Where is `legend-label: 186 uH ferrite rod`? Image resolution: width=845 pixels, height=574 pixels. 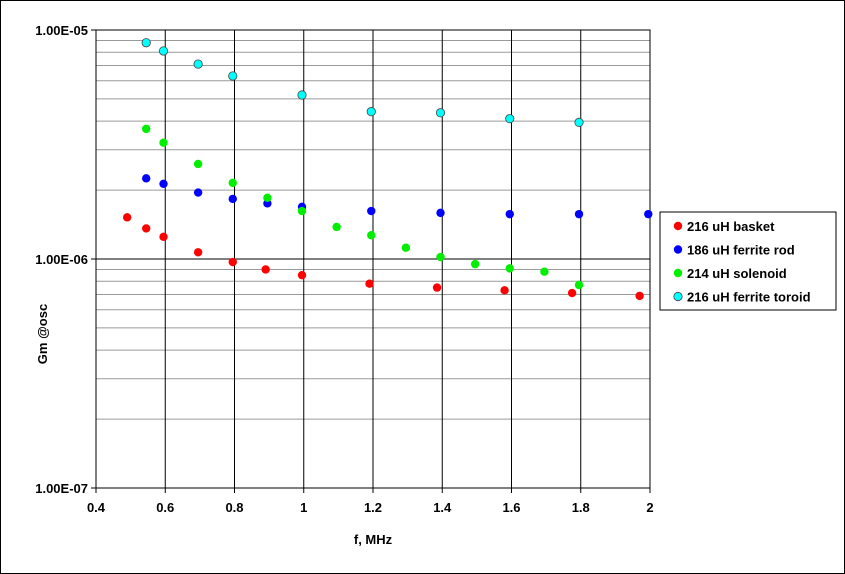 legend-label: 186 uH ferrite rod is located at coordinates (741, 250).